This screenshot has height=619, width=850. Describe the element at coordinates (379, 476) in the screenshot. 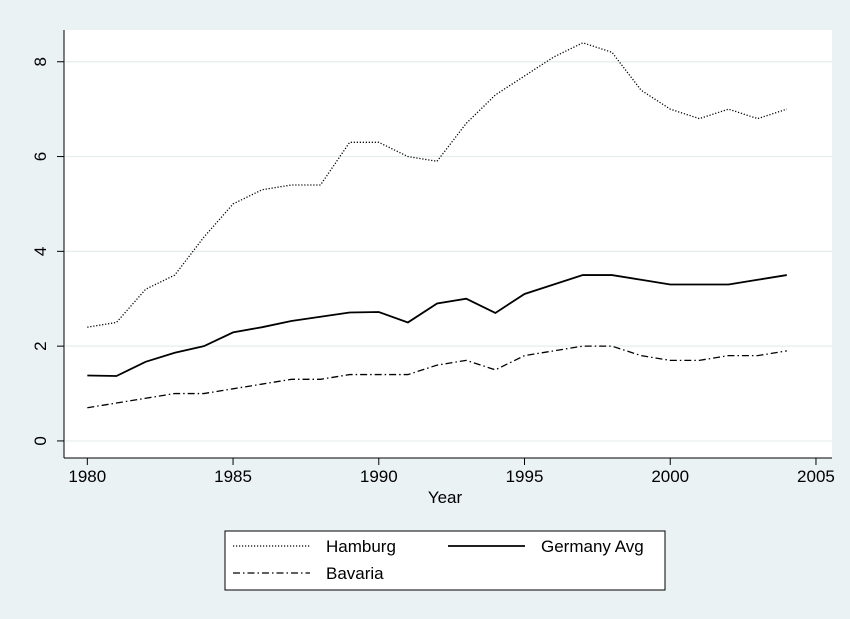

I see `x-tick-label: 1990` at that location.